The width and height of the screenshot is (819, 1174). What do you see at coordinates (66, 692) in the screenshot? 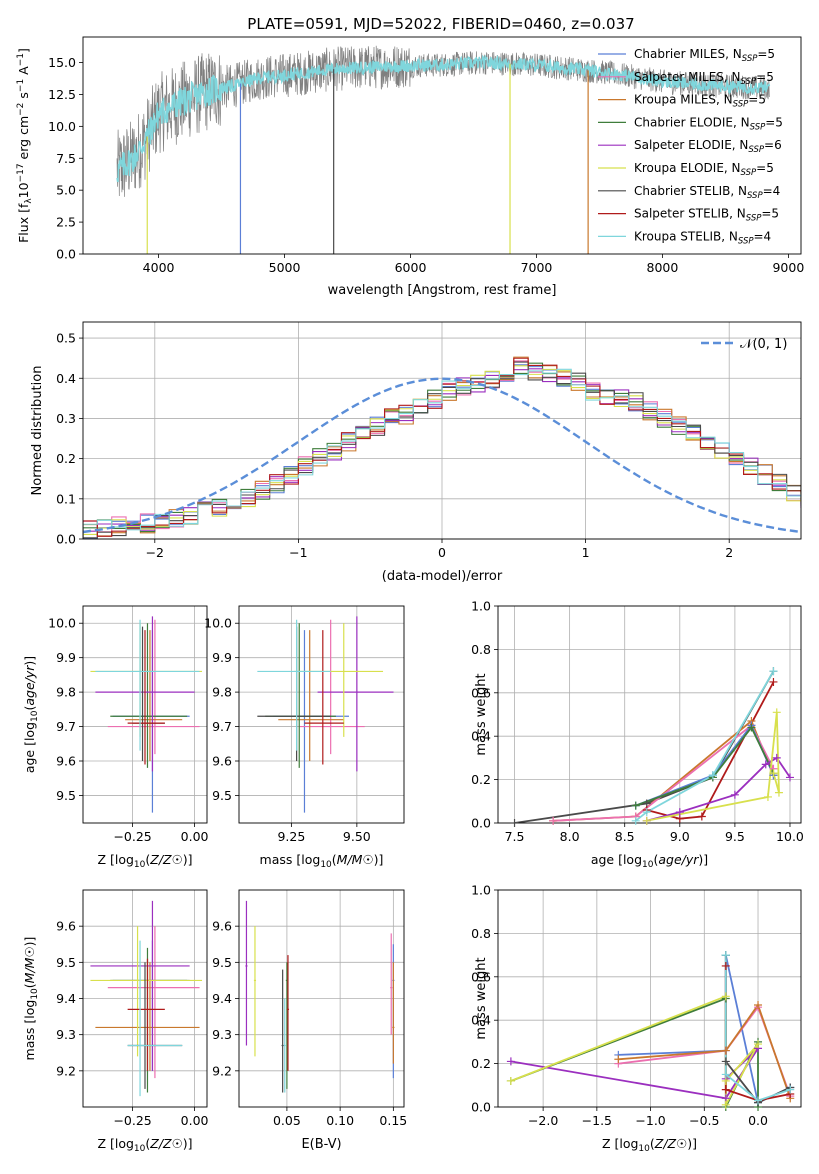
I see `age_vs_Z-ytick-label-3: 9.8` at bounding box center [66, 692].